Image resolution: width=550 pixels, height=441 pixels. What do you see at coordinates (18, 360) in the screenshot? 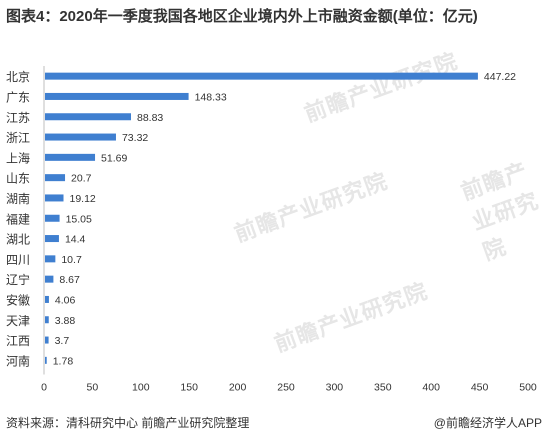
I see `category-label: 河南` at bounding box center [18, 360].